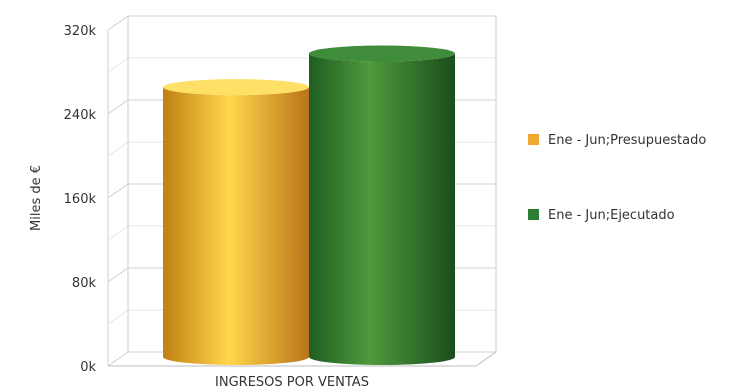 This screenshot has height=392, width=751. What do you see at coordinates (88, 367) in the screenshot?
I see `y-tick-label: 0k` at bounding box center [88, 367].